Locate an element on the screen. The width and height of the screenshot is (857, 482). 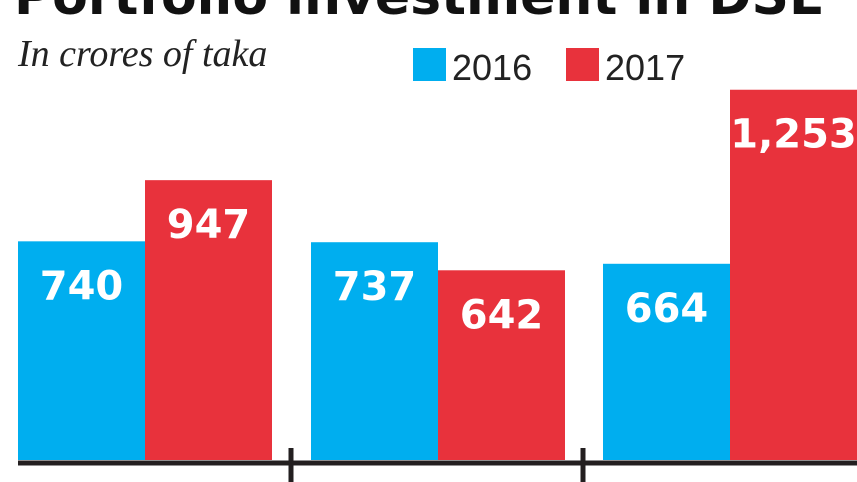
value-label-2017-3: 1,253 is located at coordinates (793, 135).